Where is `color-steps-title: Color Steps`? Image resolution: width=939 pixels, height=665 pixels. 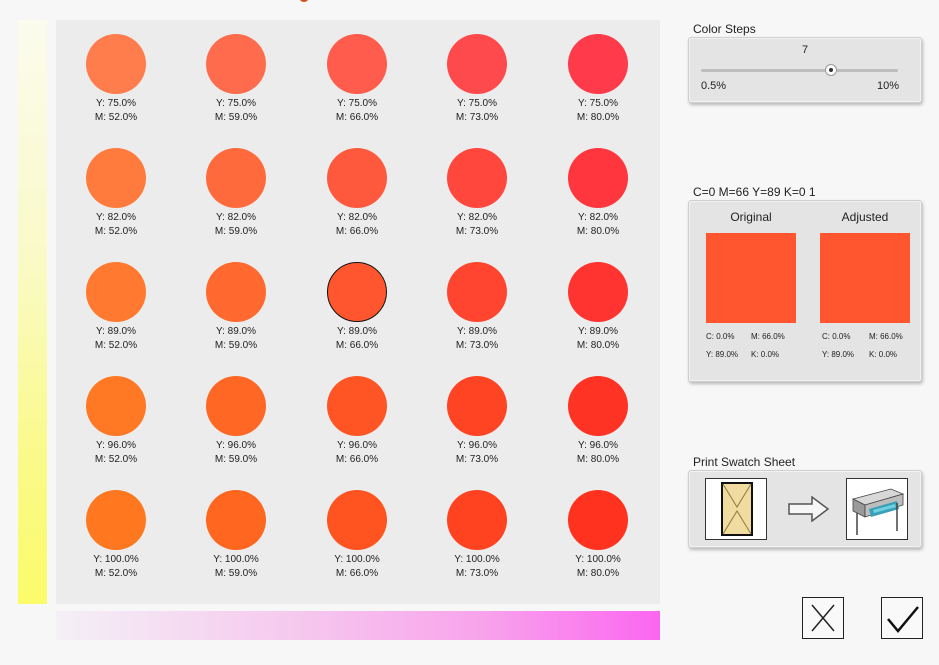
color-steps-title: Color Steps is located at coordinates (724, 29).